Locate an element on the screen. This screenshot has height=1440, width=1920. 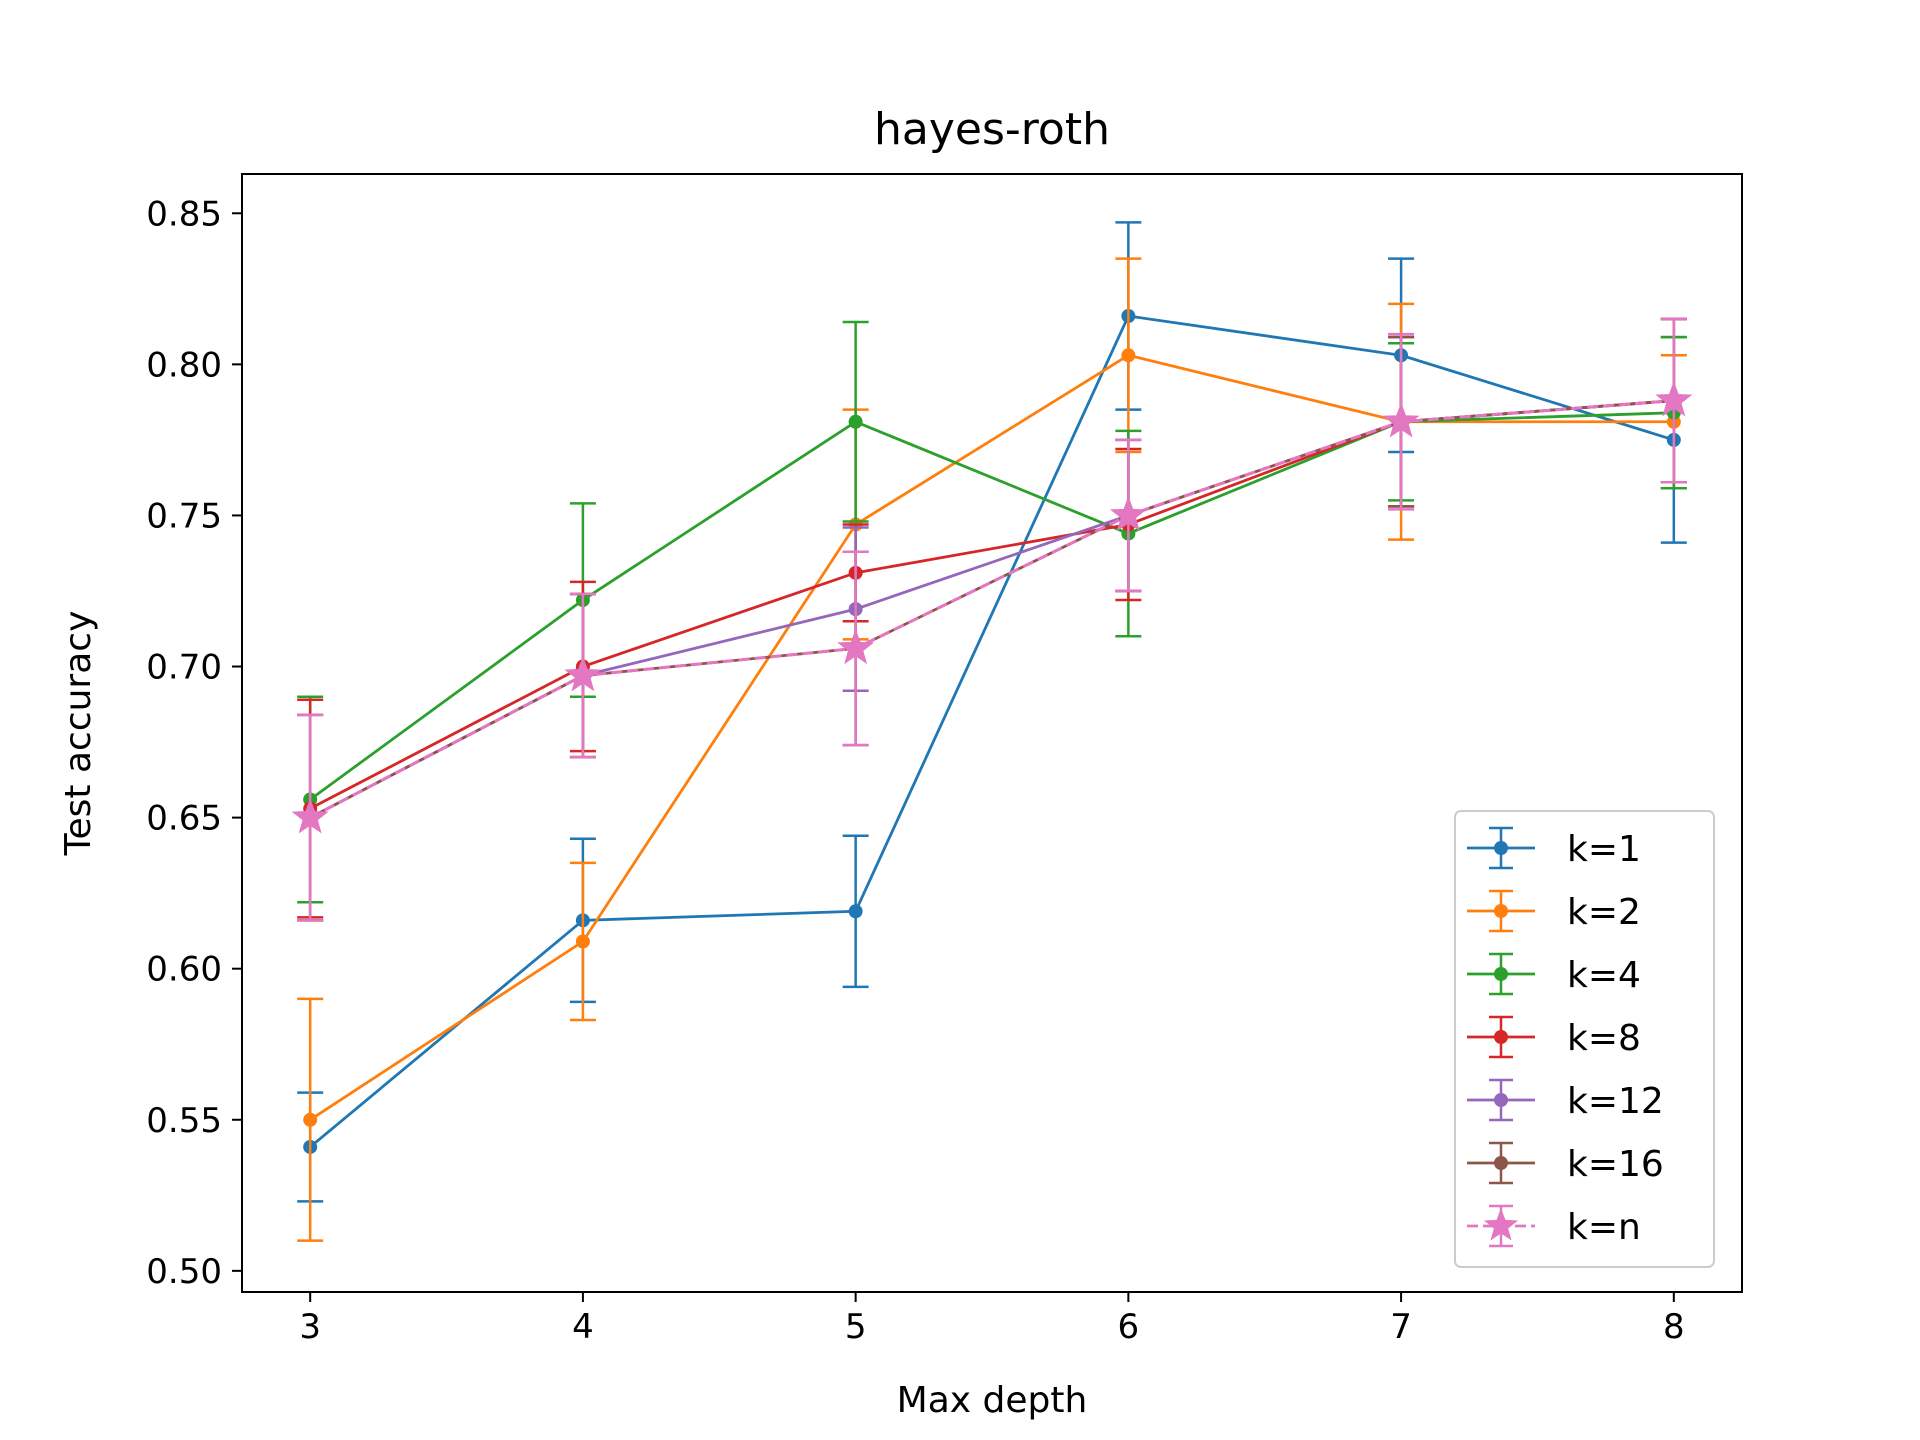
x-tick-label: 6 is located at coordinates (1129, 1327).